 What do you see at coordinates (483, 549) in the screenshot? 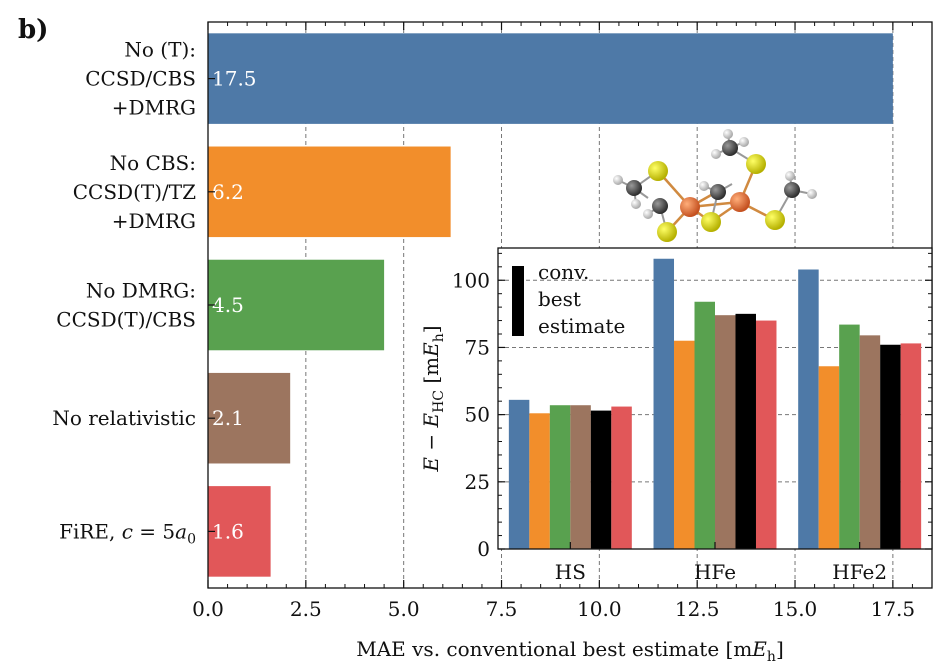
I see `inset-y-tick-label: 0` at bounding box center [483, 549].